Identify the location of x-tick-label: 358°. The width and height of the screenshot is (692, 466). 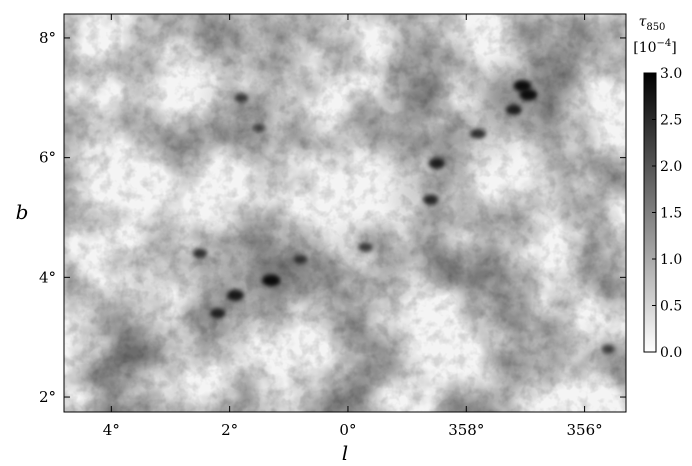
(466, 430).